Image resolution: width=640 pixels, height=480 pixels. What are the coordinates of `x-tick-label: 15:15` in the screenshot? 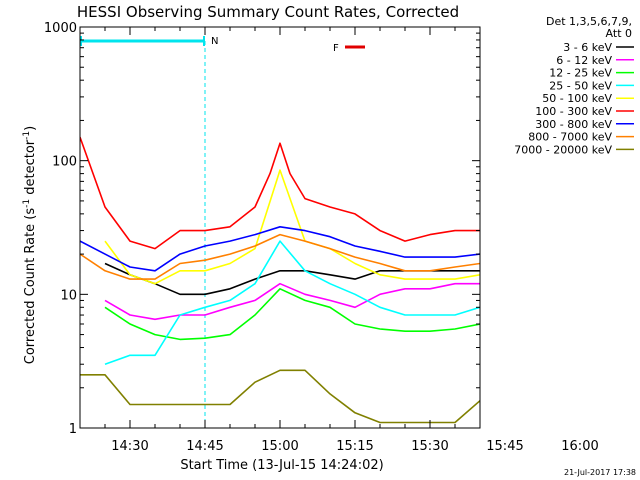 It's located at (354, 446).